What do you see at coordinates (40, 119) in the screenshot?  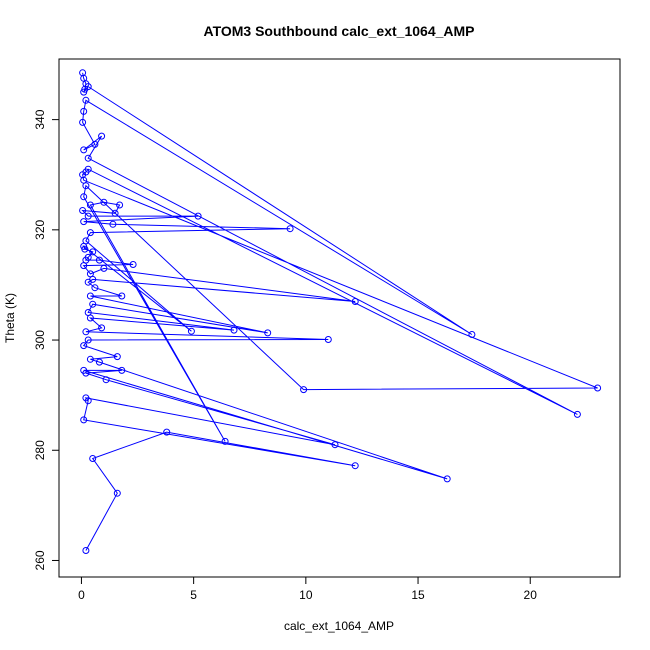 I see `y-tick-label: 340` at bounding box center [40, 119].